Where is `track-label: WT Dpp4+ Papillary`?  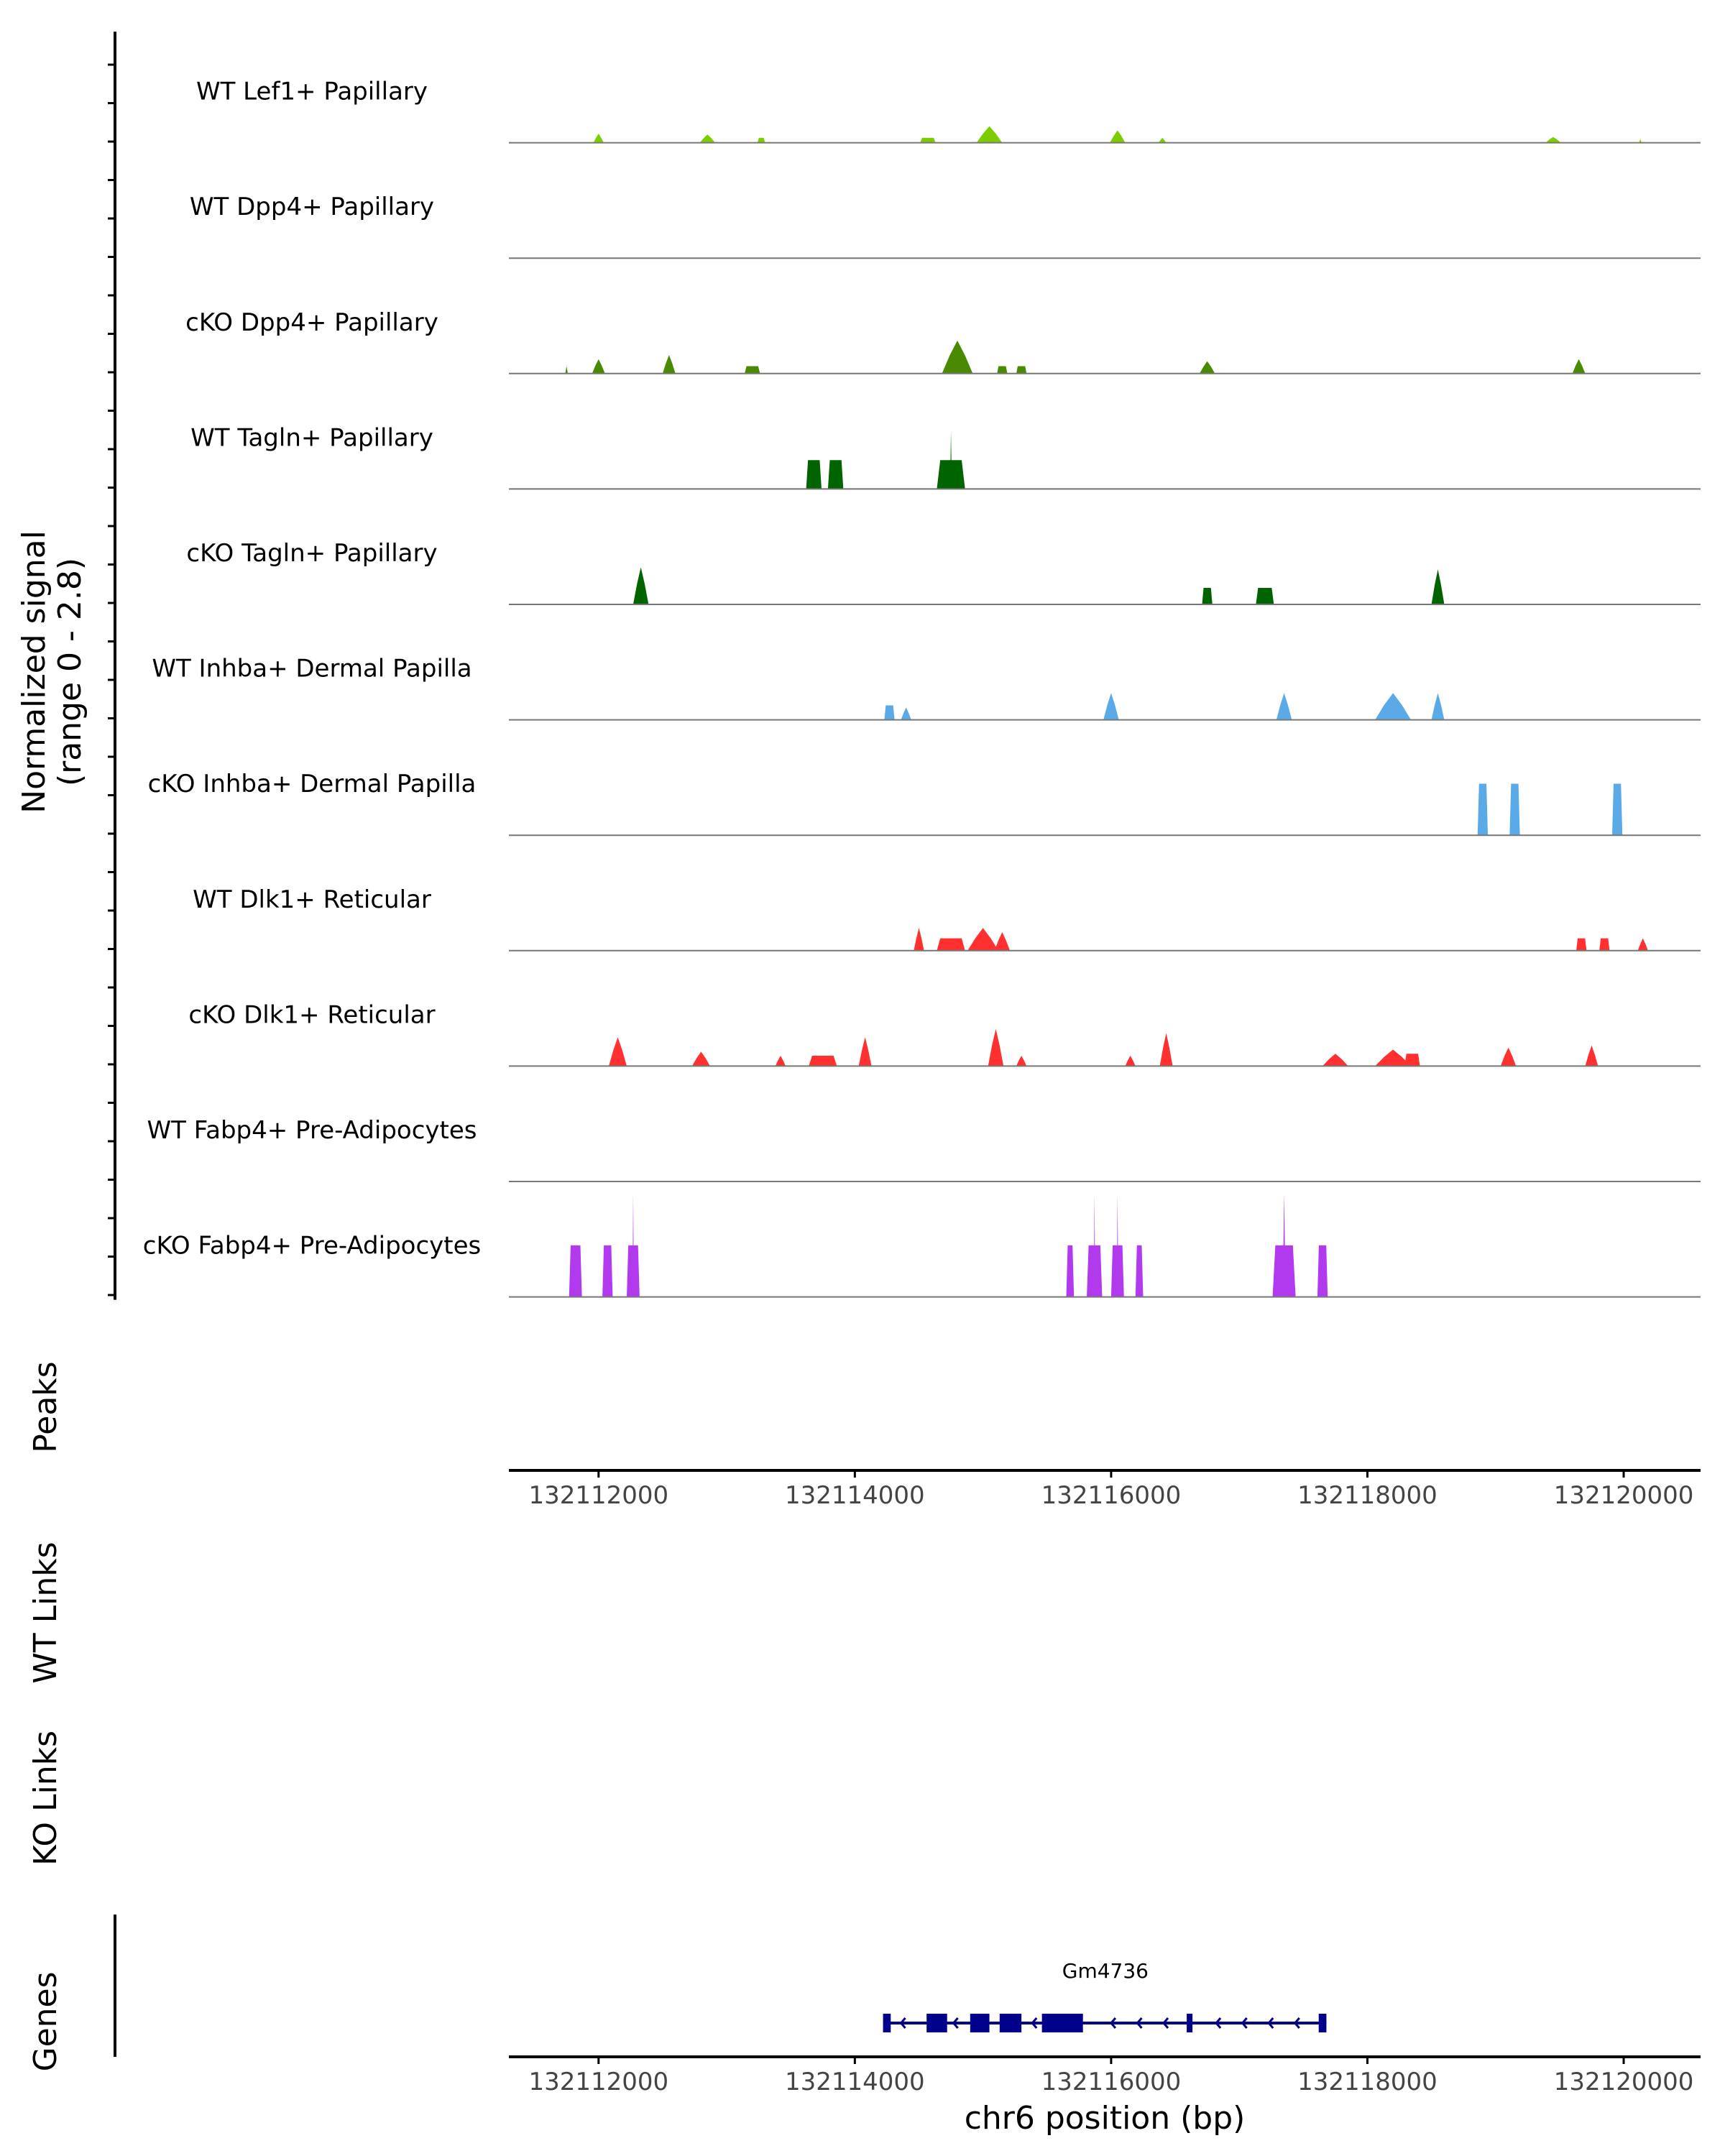
track-label: WT Dpp4+ Papillary is located at coordinates (312, 207).